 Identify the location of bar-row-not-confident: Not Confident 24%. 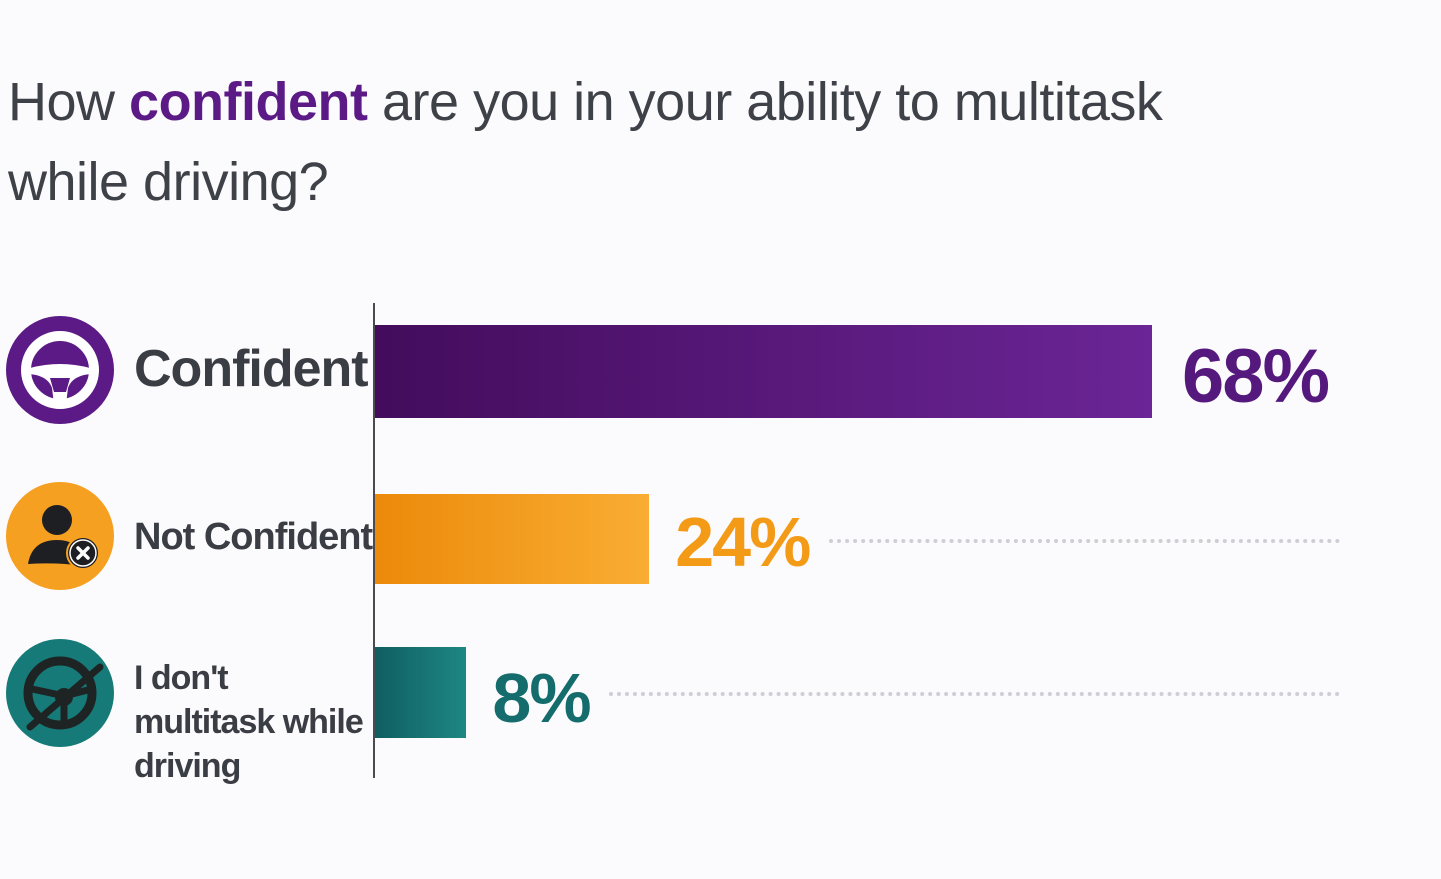
(720, 537).